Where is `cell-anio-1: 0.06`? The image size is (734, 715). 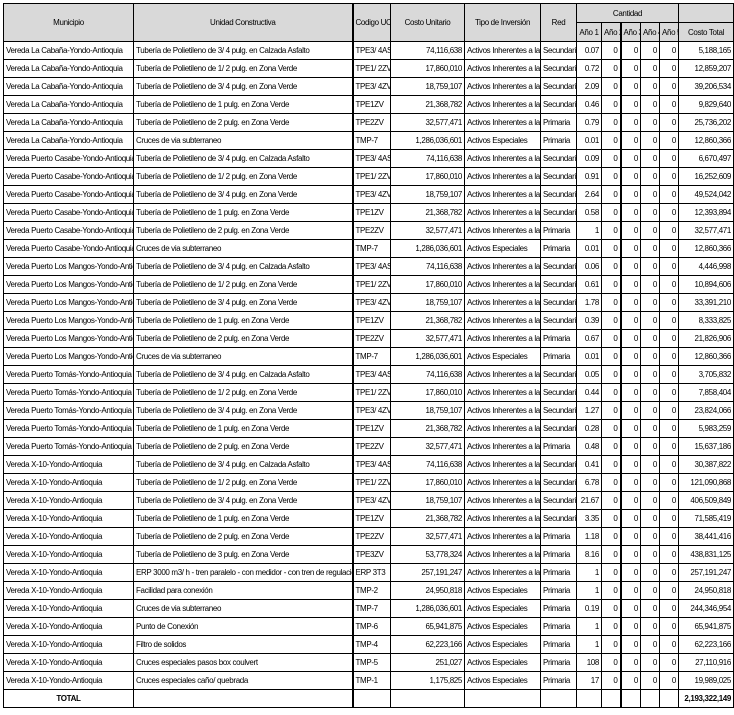
cell-anio-1: 0.06 is located at coordinates (589, 266).